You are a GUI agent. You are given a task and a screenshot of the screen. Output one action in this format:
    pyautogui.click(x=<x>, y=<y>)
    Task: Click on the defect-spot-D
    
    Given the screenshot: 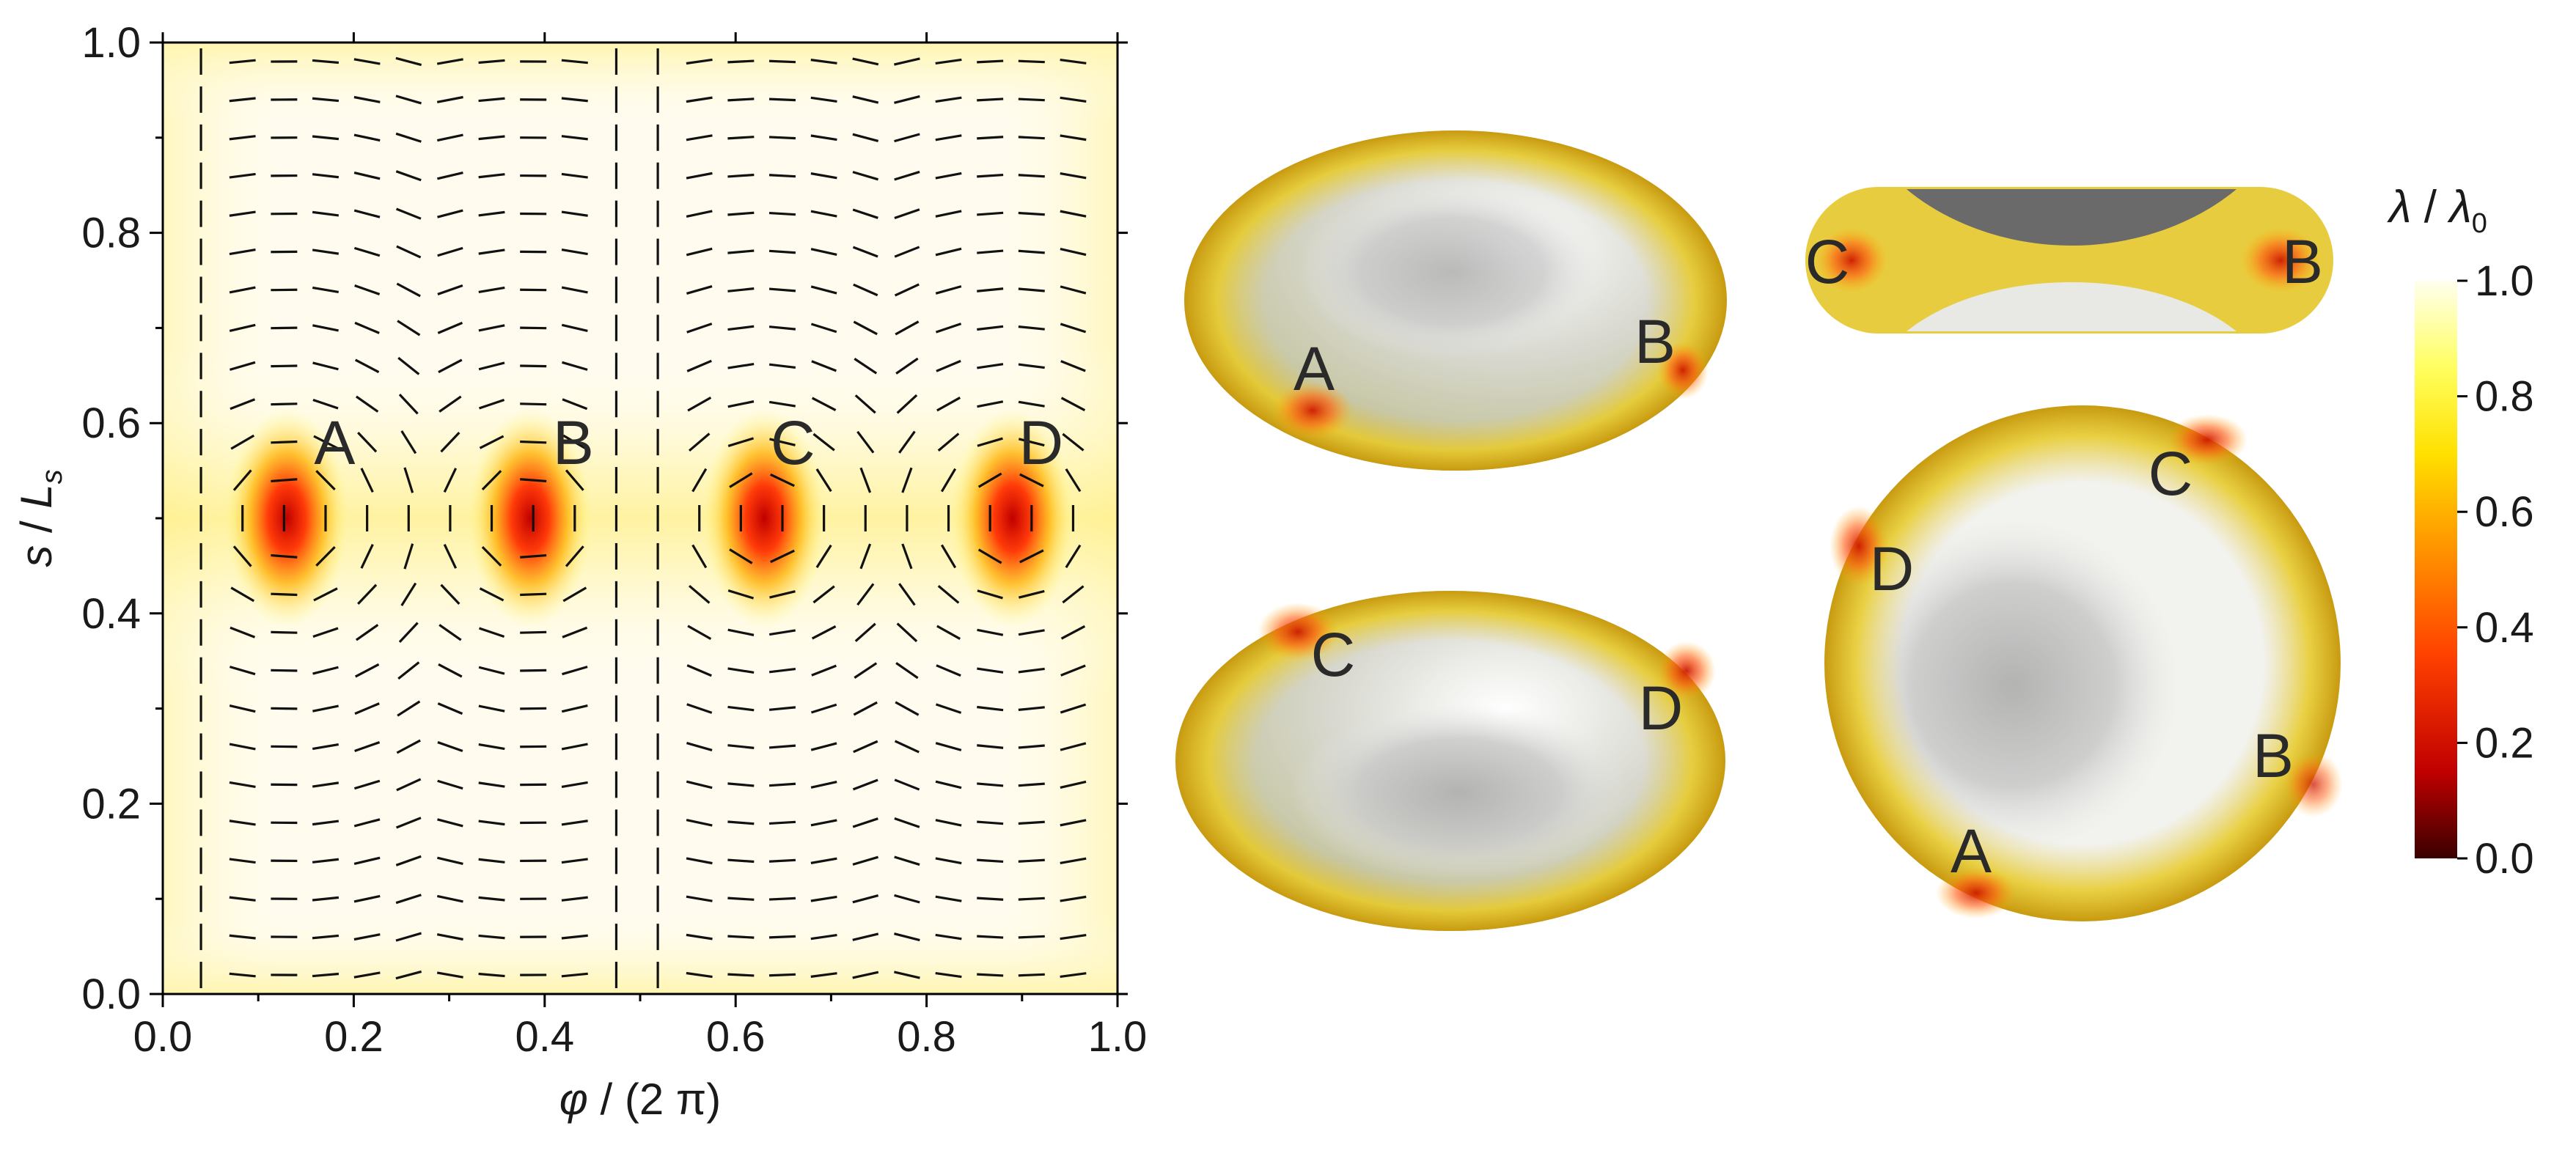 What is the action you would take?
    pyautogui.click(x=1687, y=670)
    